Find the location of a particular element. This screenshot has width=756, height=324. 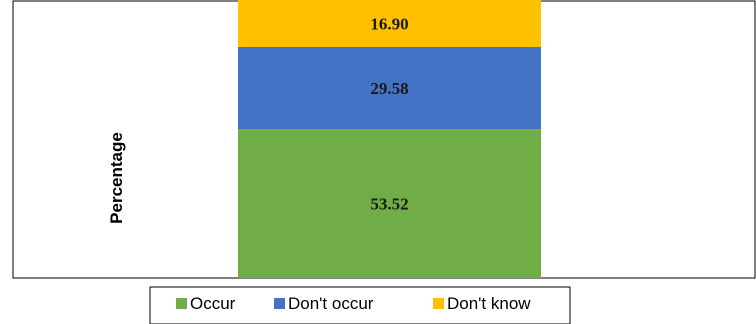

legend-label-2: Don't know is located at coordinates (489, 303).